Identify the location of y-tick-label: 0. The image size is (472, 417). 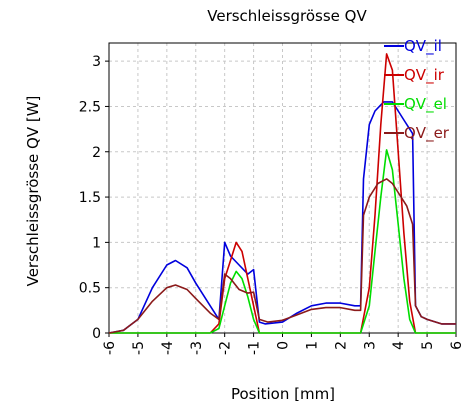
(96, 334).